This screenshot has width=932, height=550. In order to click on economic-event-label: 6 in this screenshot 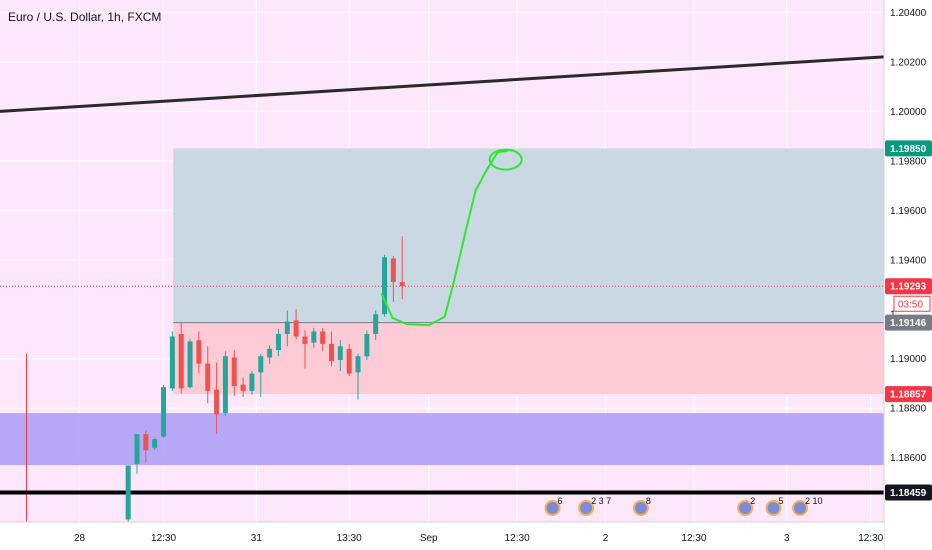, I will do `click(560, 501)`.